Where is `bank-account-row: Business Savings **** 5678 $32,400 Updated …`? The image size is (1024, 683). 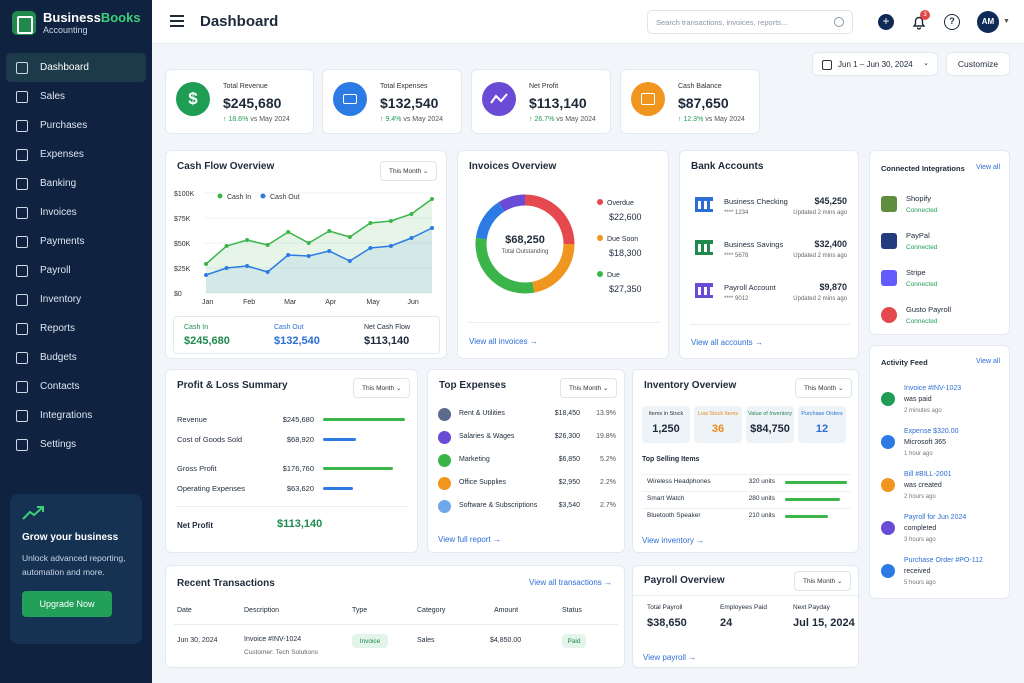
bank-account-row: Business Savings **** 5678 $32,400 Updated … is located at coordinates (770, 253).